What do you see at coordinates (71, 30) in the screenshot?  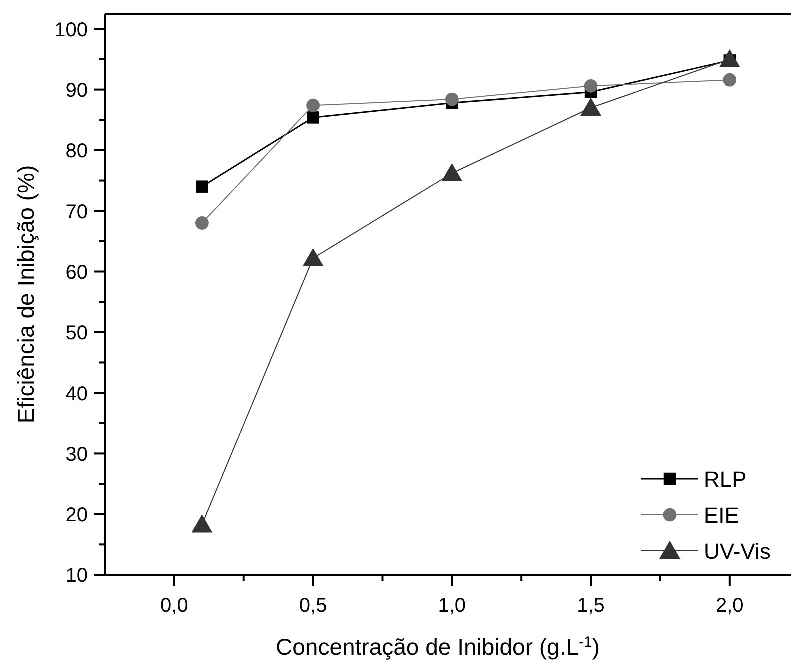 I see `y-tick-label: 100` at bounding box center [71, 30].